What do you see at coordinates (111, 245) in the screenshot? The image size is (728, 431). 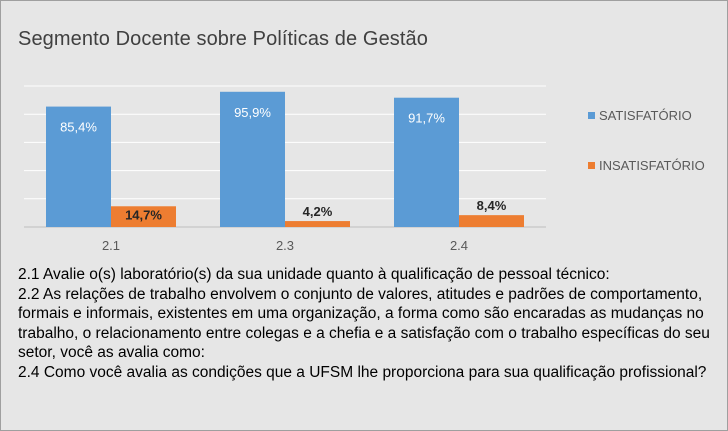 I see `x-tick-label: 2.1` at bounding box center [111, 245].